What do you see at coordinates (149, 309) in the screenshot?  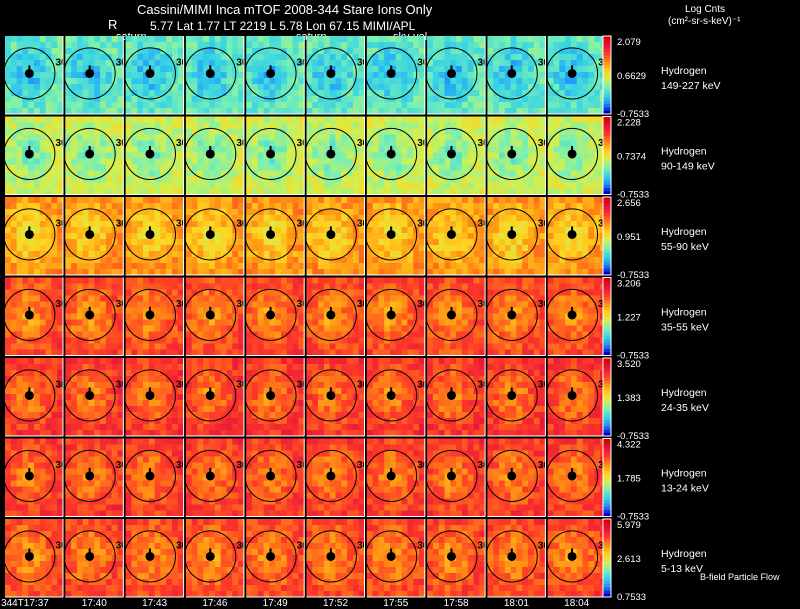 I see `spin-axis-marker` at bounding box center [149, 309].